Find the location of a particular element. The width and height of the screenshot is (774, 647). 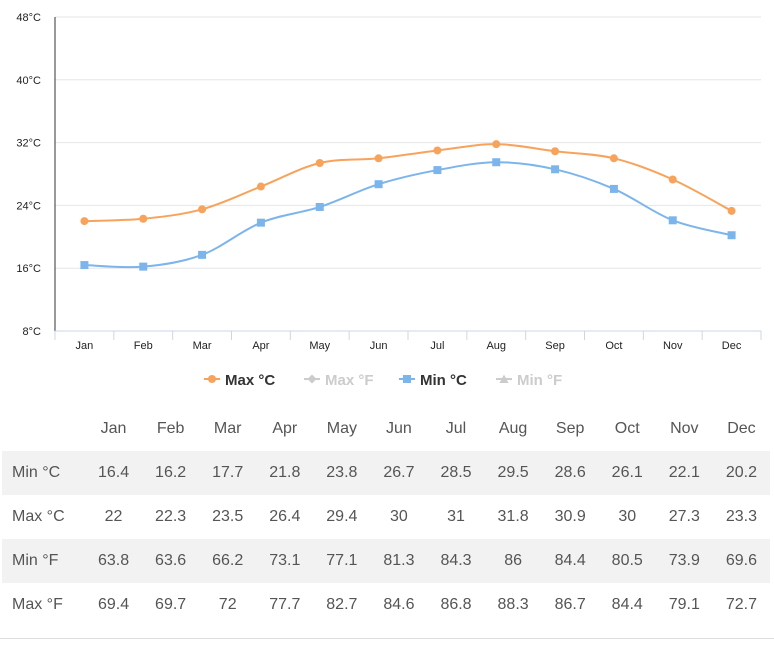

table-column-header: Dec is located at coordinates (741, 428).